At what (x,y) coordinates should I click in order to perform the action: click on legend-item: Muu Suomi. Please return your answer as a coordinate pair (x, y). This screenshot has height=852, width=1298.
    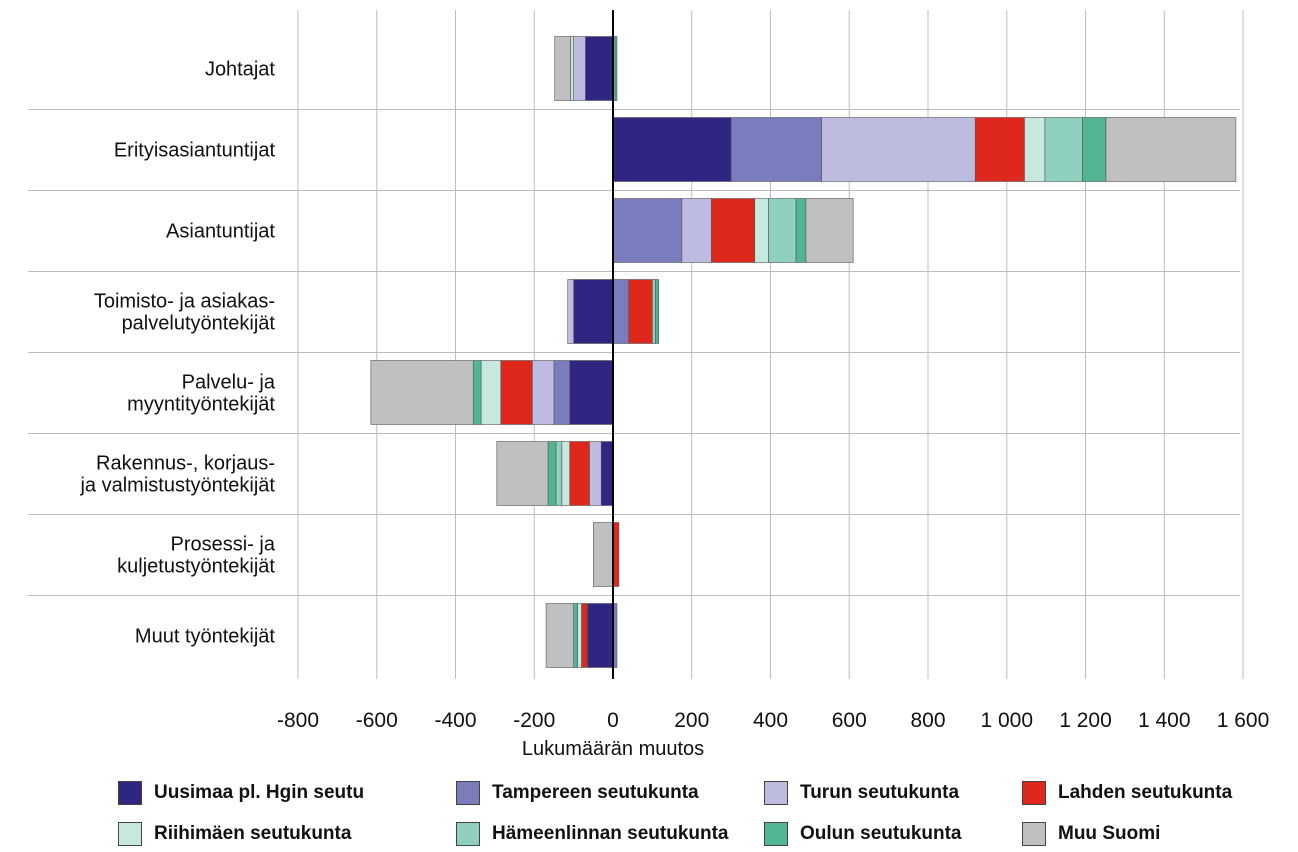
    Looking at the image, I should click on (1091, 834).